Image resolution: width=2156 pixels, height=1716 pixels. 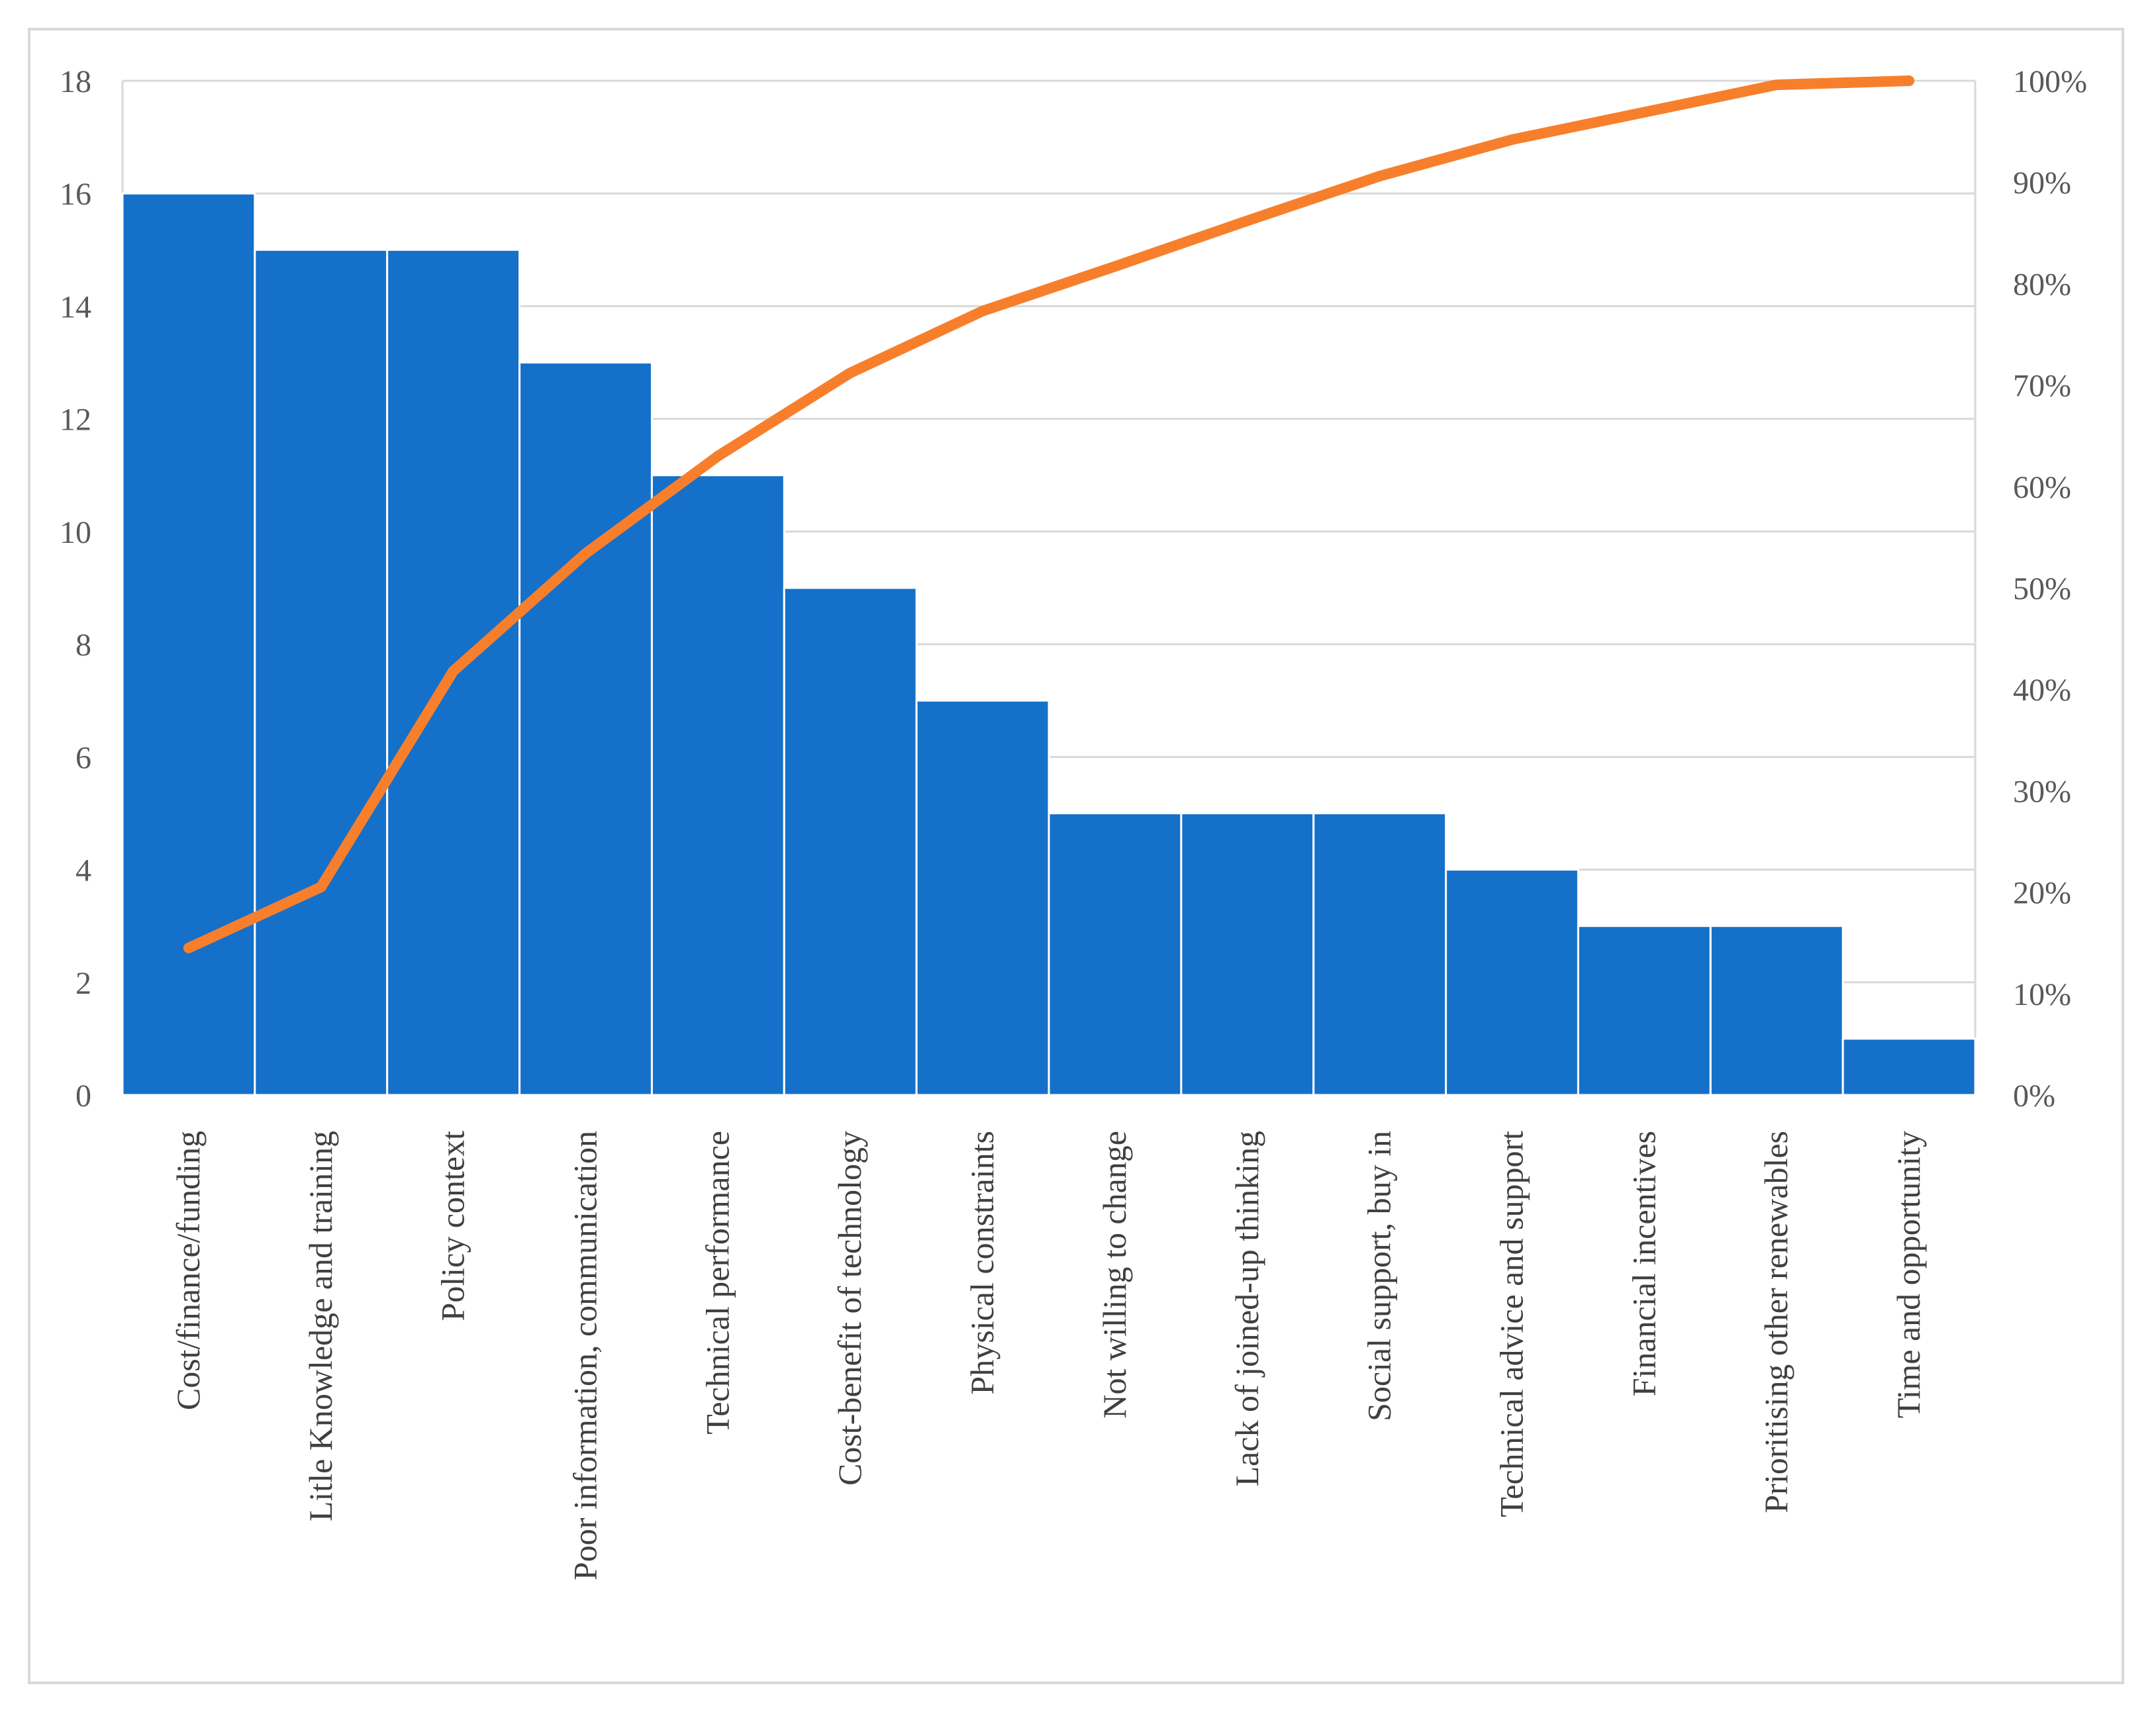 I want to click on category-label: Litle Knowledge and training, so click(x=320, y=1326).